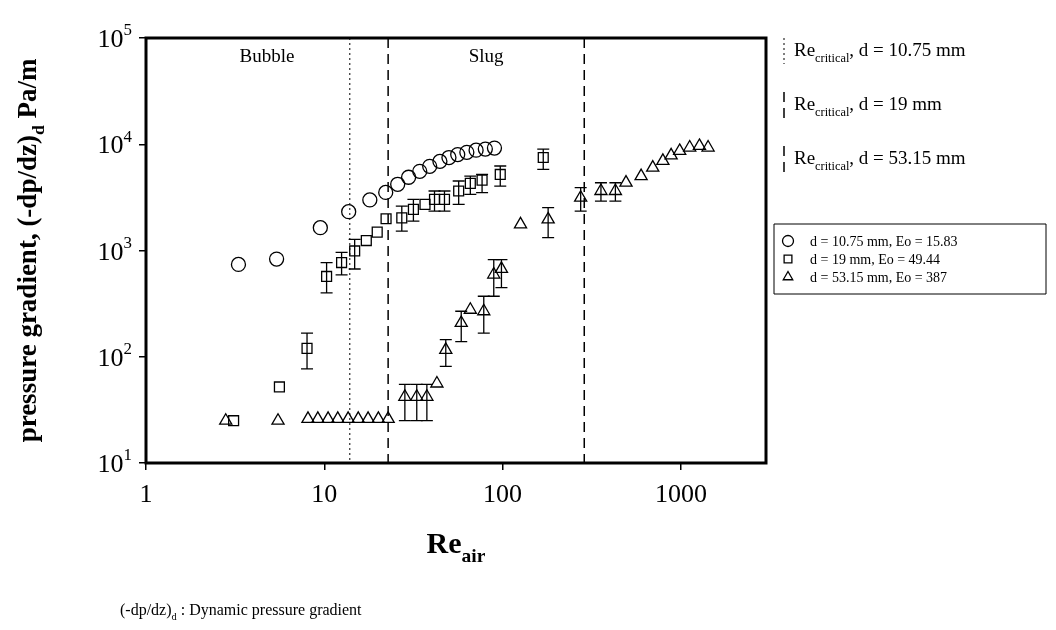  I want to click on legend-label: d = 53.15 mm, Eo = 387, so click(879, 277).